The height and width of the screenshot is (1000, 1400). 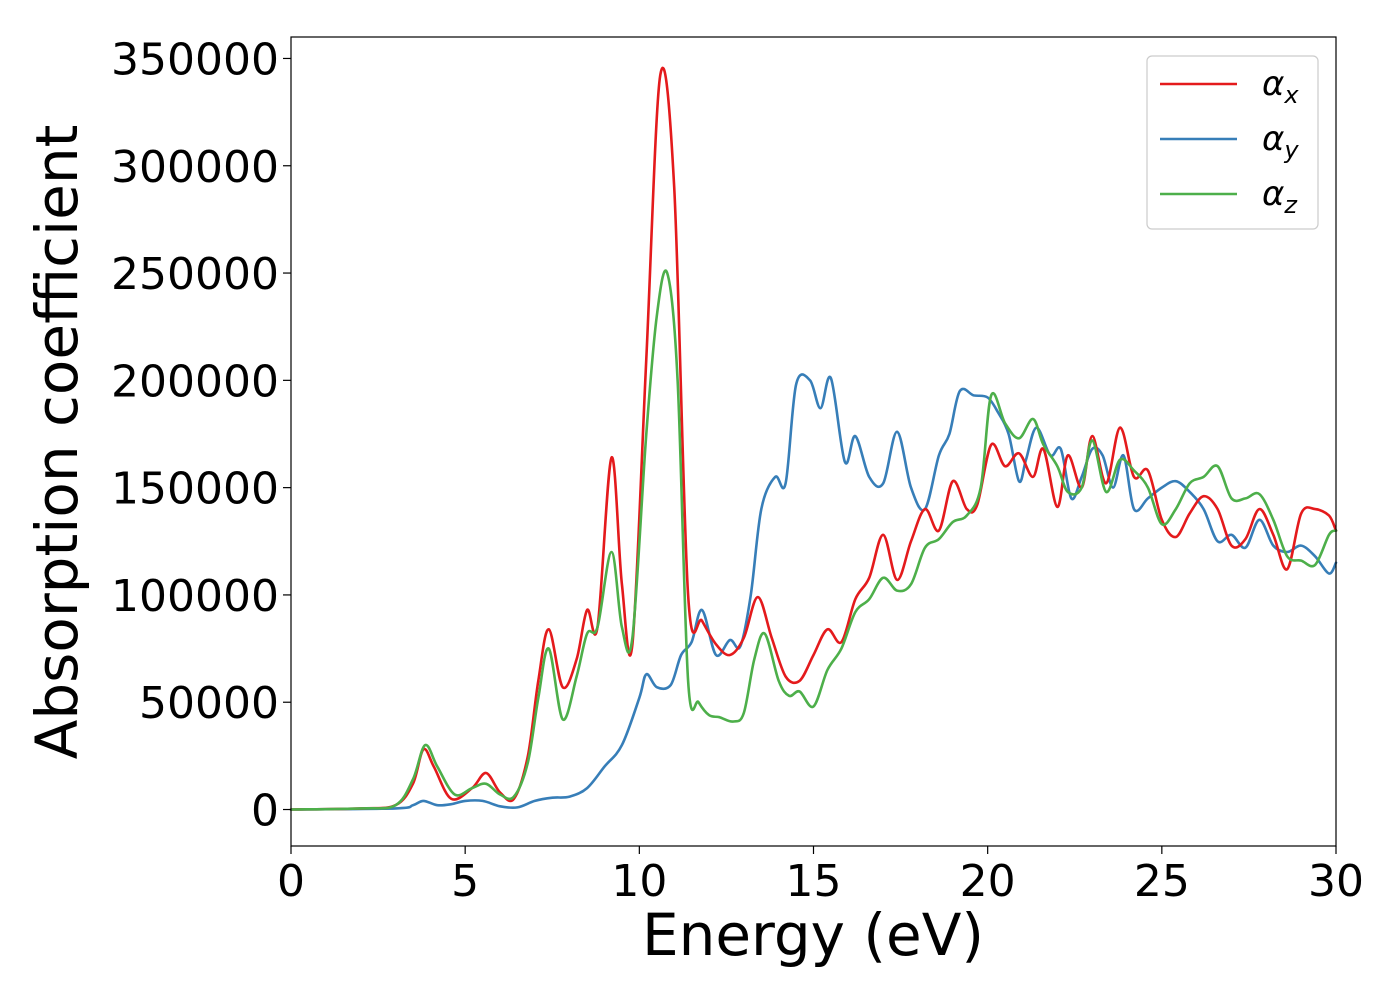 What do you see at coordinates (814, 881) in the screenshot?
I see `x-tick-label: 15` at bounding box center [814, 881].